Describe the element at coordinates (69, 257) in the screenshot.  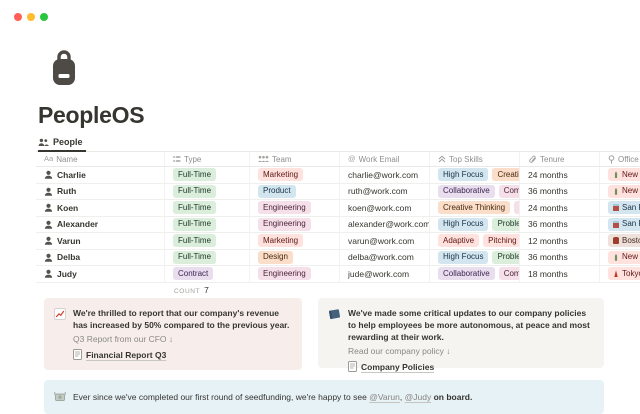
I see `person-name: Delba` at that location.